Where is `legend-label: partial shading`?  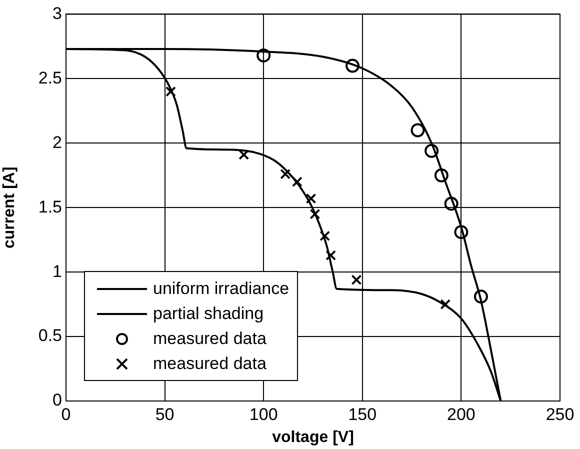 legend-label: partial shading is located at coordinates (208, 314).